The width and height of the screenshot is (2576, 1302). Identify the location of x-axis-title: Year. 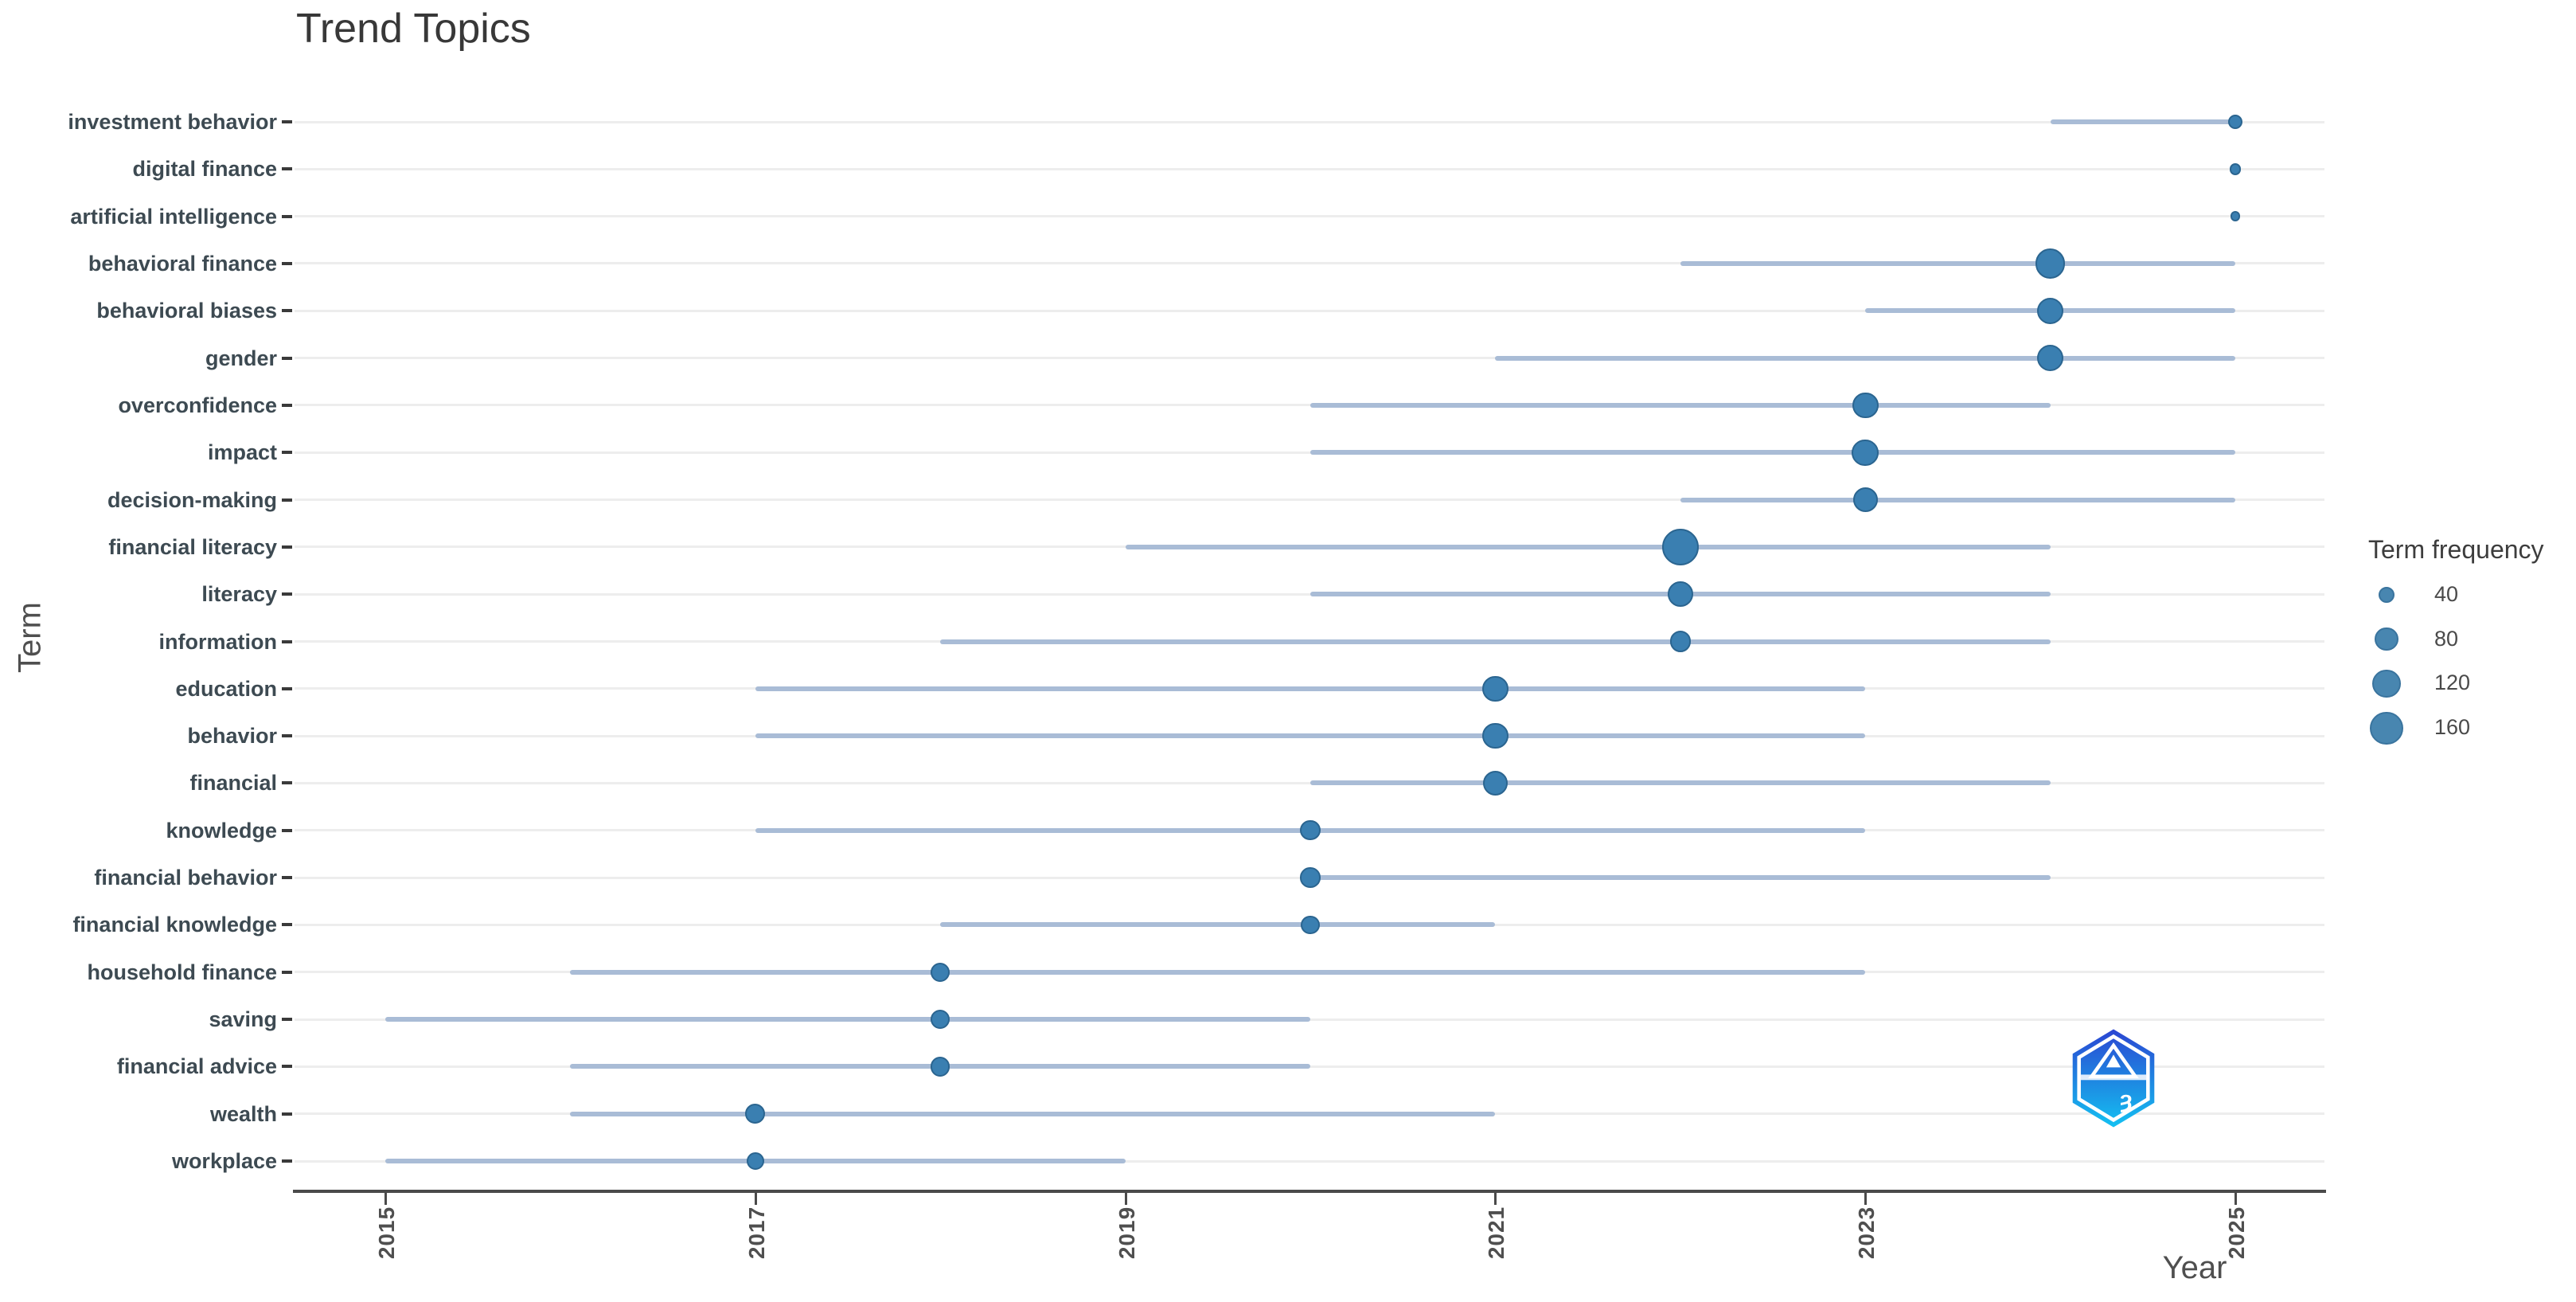
(2194, 1267).